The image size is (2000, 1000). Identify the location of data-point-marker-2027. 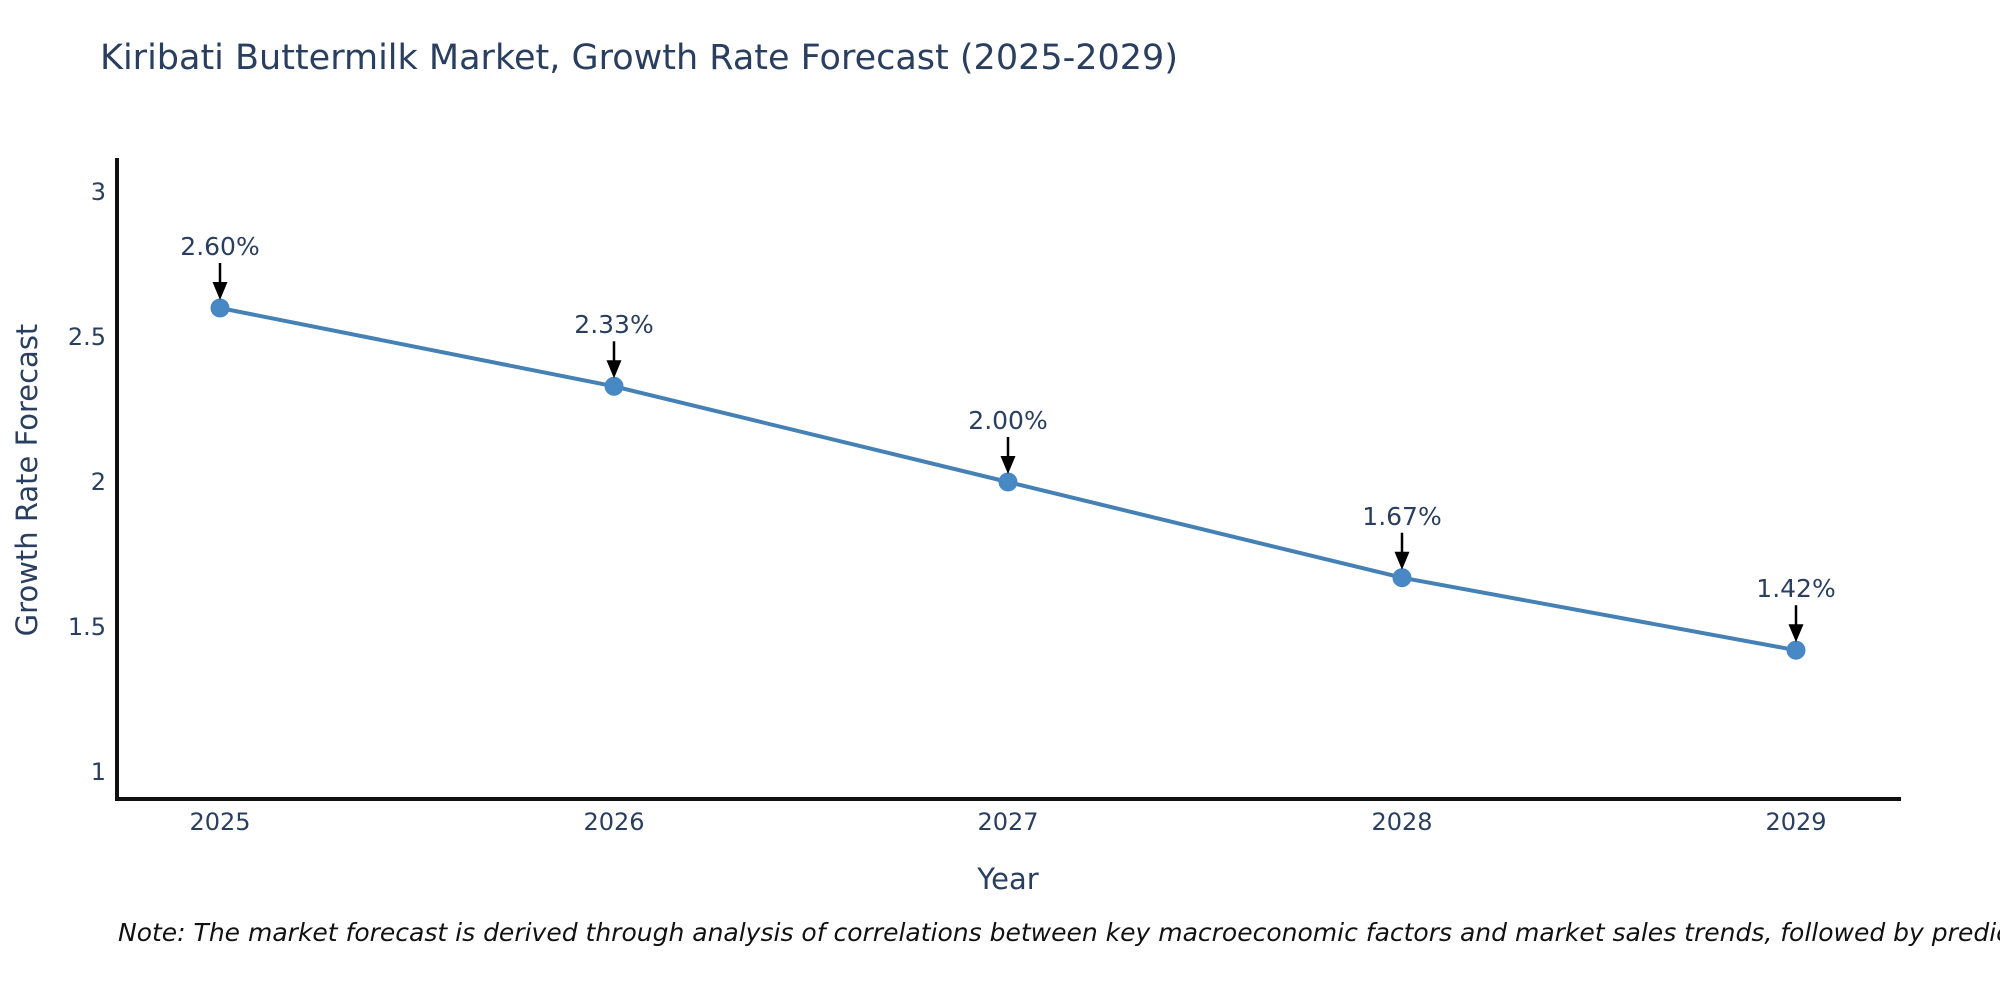
(1008, 482).